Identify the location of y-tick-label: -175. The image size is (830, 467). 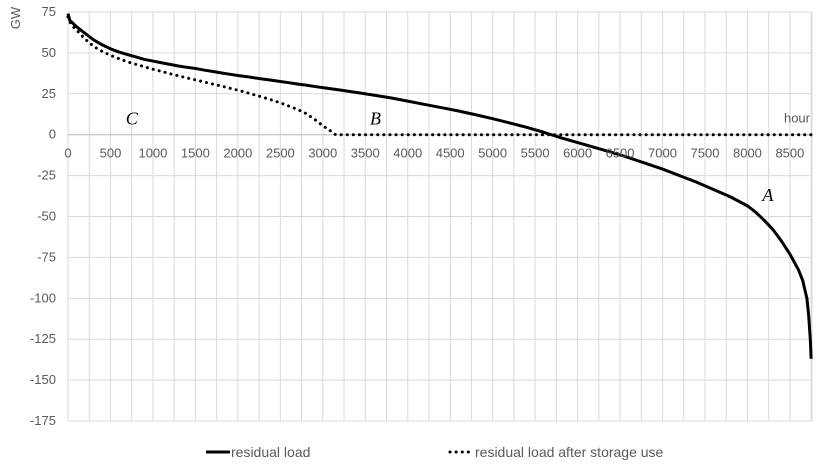
(43, 420).